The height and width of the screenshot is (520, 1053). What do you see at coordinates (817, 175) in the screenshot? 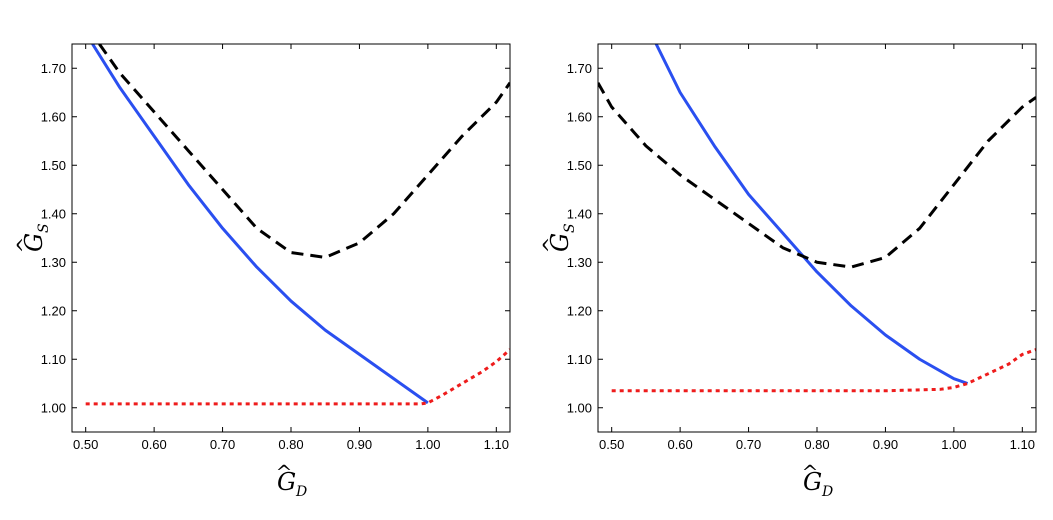
I see `series-dashed-black-line` at bounding box center [817, 175].